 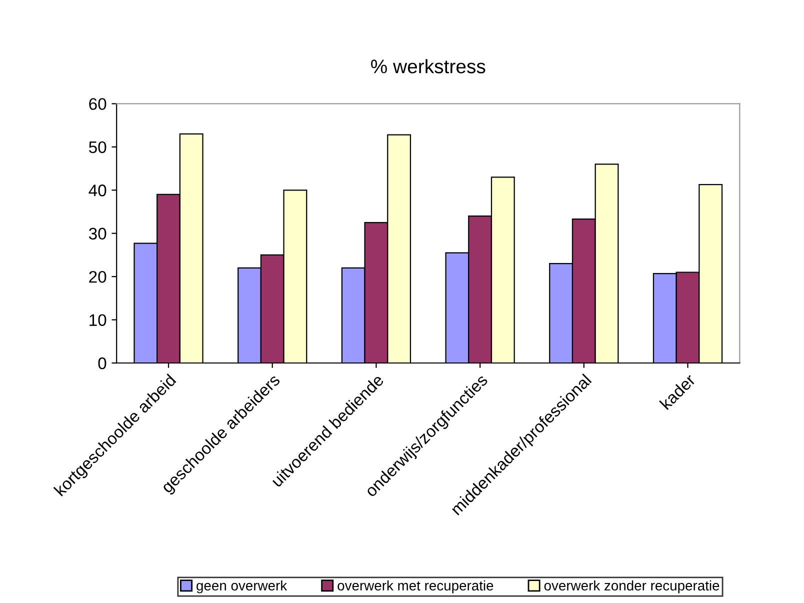 I want to click on y-tick-label: 40, so click(x=97, y=190).